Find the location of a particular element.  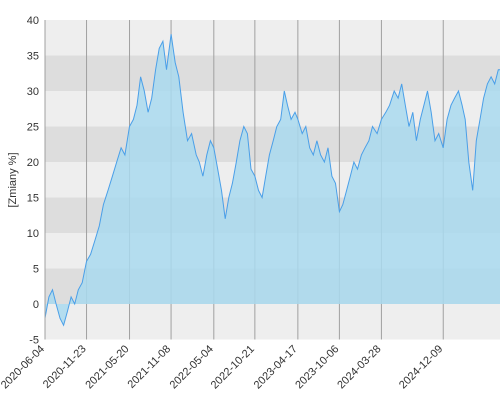

x-tick-label: 2020-11-23 is located at coordinates (65, 367).